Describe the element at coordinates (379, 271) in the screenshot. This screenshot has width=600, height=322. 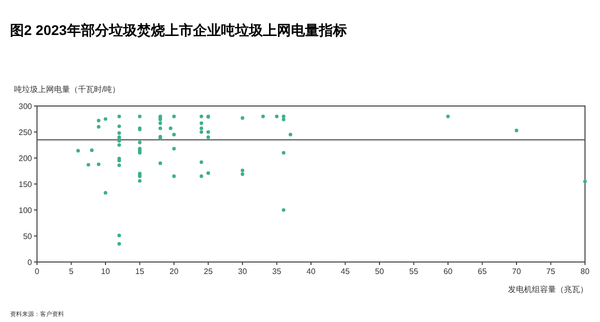
I see `x-tick-label: 50` at that location.